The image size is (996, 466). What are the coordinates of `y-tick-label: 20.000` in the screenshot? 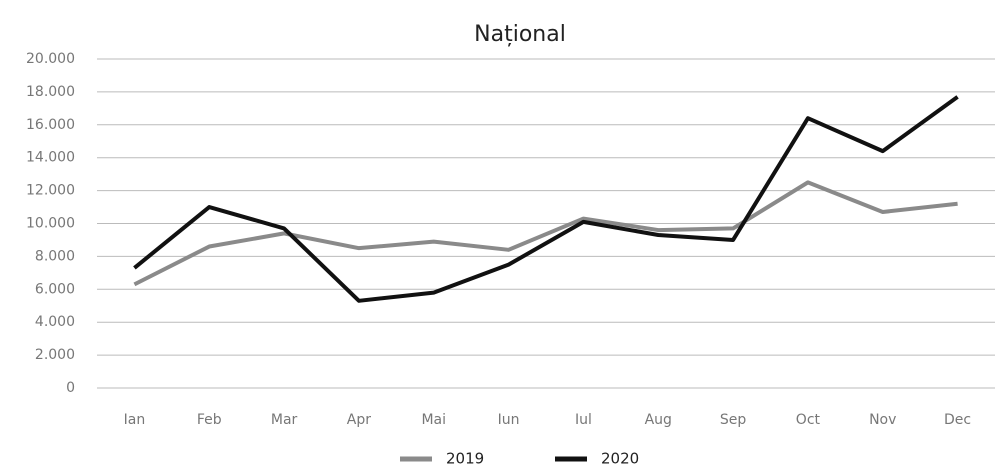 It's located at (50, 59).